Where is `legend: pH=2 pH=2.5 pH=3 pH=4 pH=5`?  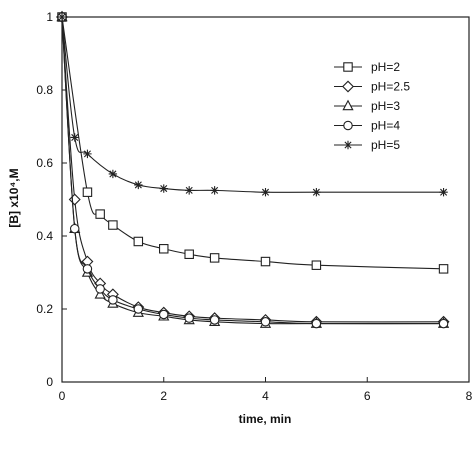 legend: pH=2 pH=2.5 pH=3 pH=4 pH=5 is located at coordinates (372, 106).